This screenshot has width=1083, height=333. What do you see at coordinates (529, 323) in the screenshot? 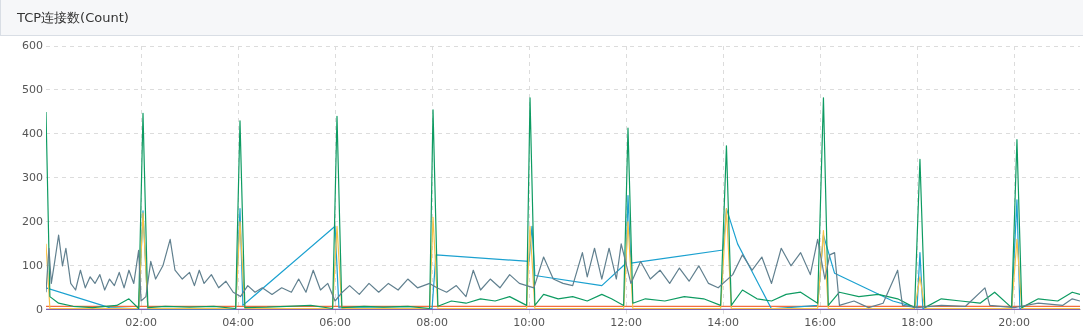
I see `x-tick-label: 10:00` at bounding box center [529, 323].